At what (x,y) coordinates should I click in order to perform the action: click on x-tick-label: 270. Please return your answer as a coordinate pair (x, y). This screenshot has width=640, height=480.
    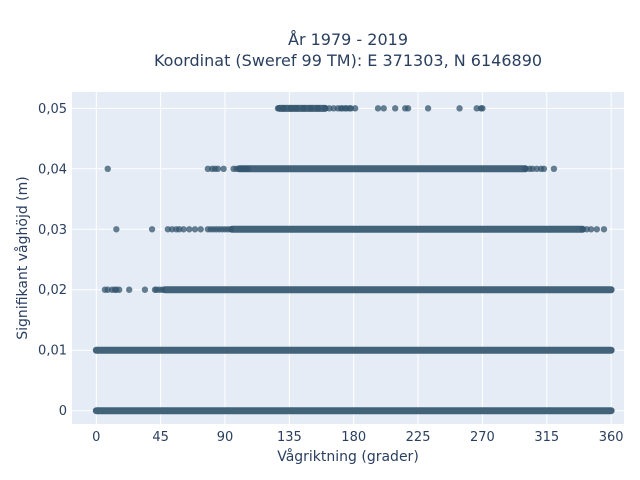
    Looking at the image, I should click on (482, 437).